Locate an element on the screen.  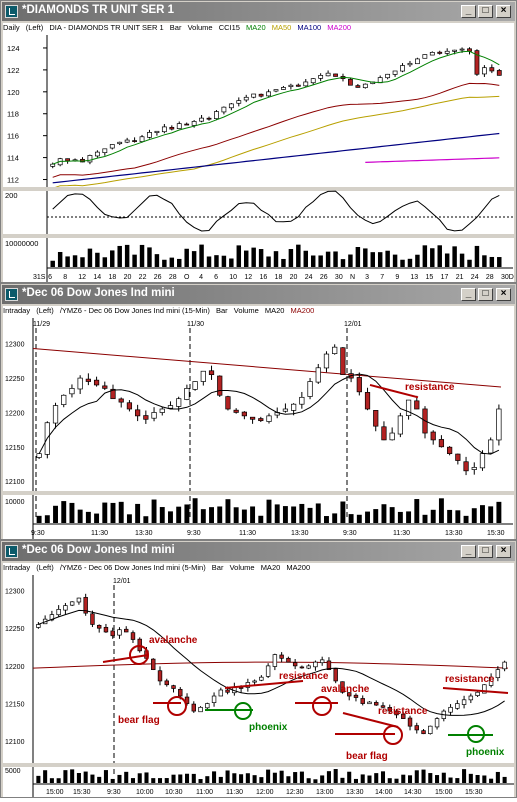
symbol-label: DIA - DIAMONDS TR UNIT SER 1 is located at coordinates (106, 27).